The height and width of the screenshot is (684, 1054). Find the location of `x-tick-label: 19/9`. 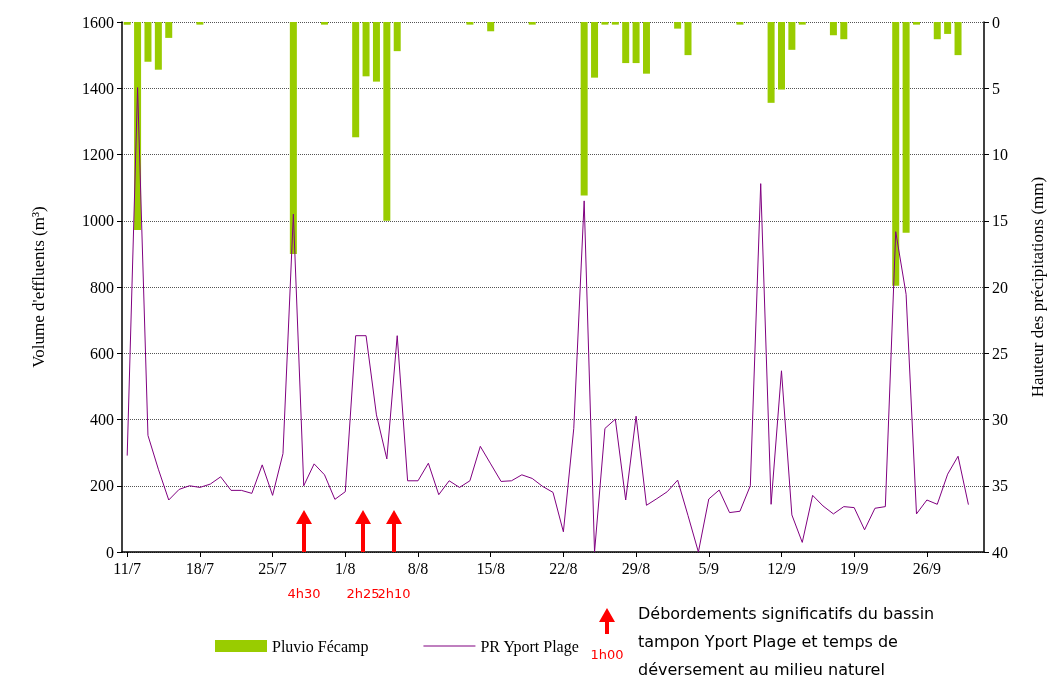

x-tick-label: 19/9 is located at coordinates (854, 568).